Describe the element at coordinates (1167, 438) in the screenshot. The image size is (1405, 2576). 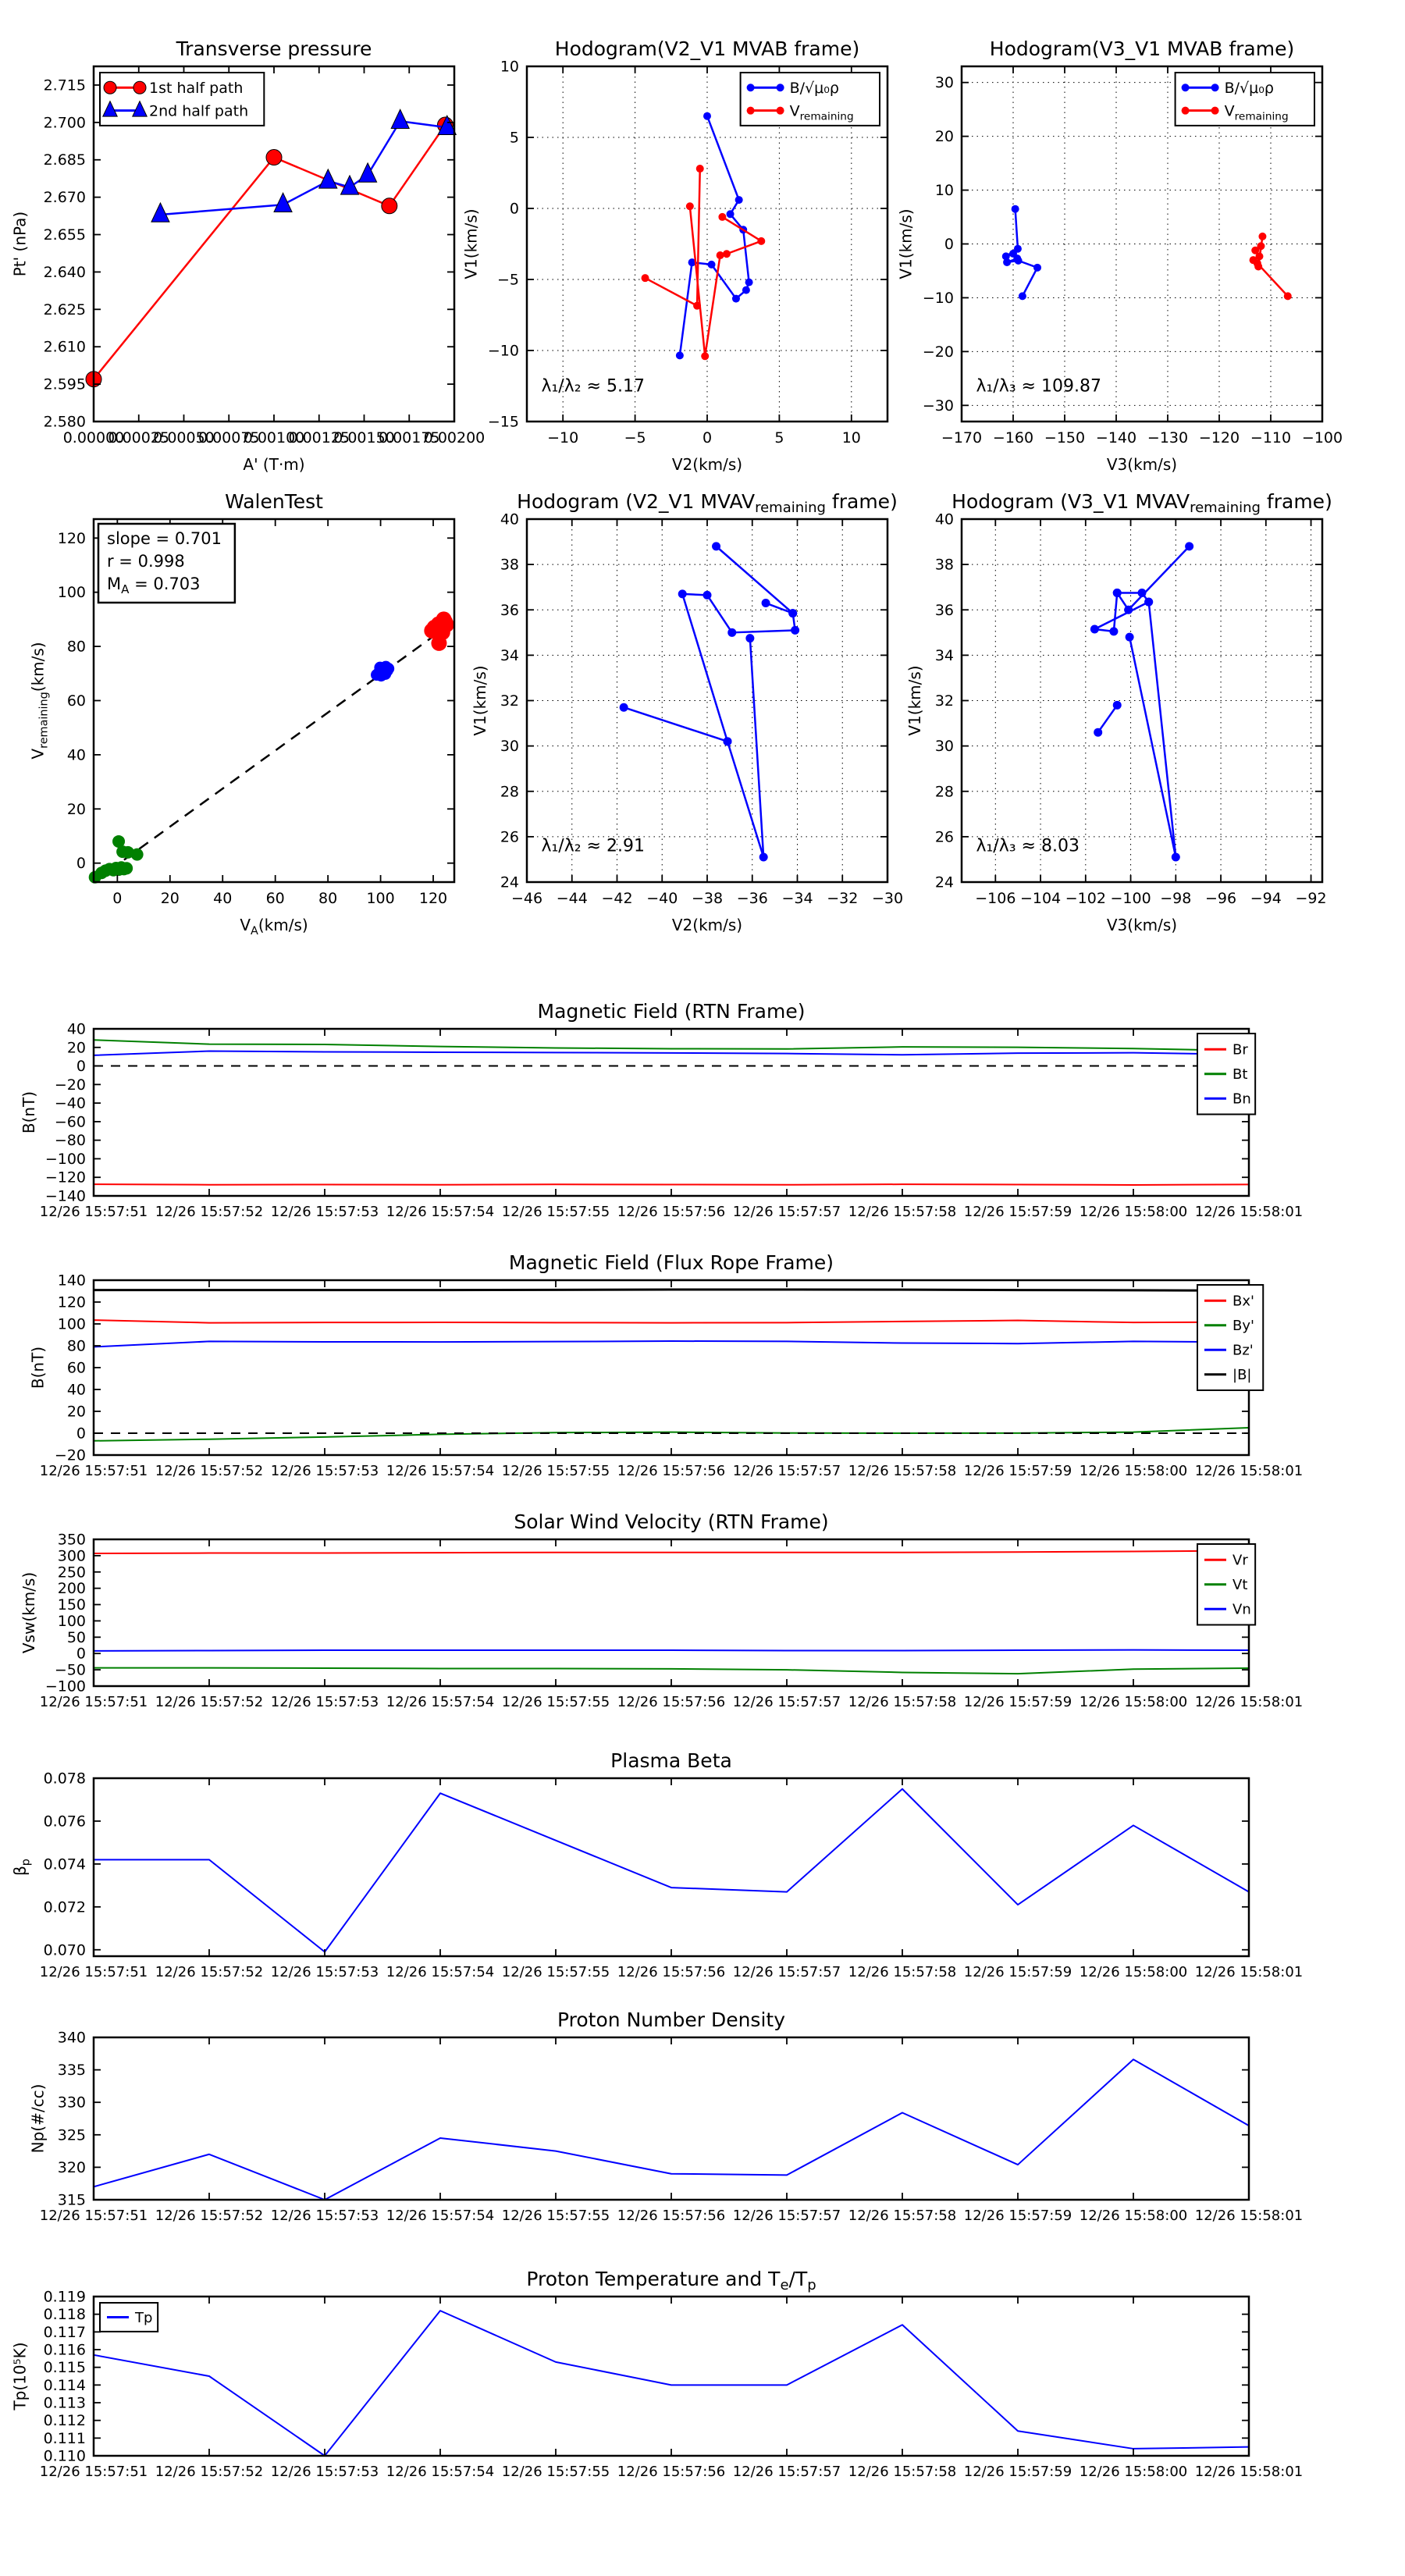
I see `x-tick-label: −130` at that location.